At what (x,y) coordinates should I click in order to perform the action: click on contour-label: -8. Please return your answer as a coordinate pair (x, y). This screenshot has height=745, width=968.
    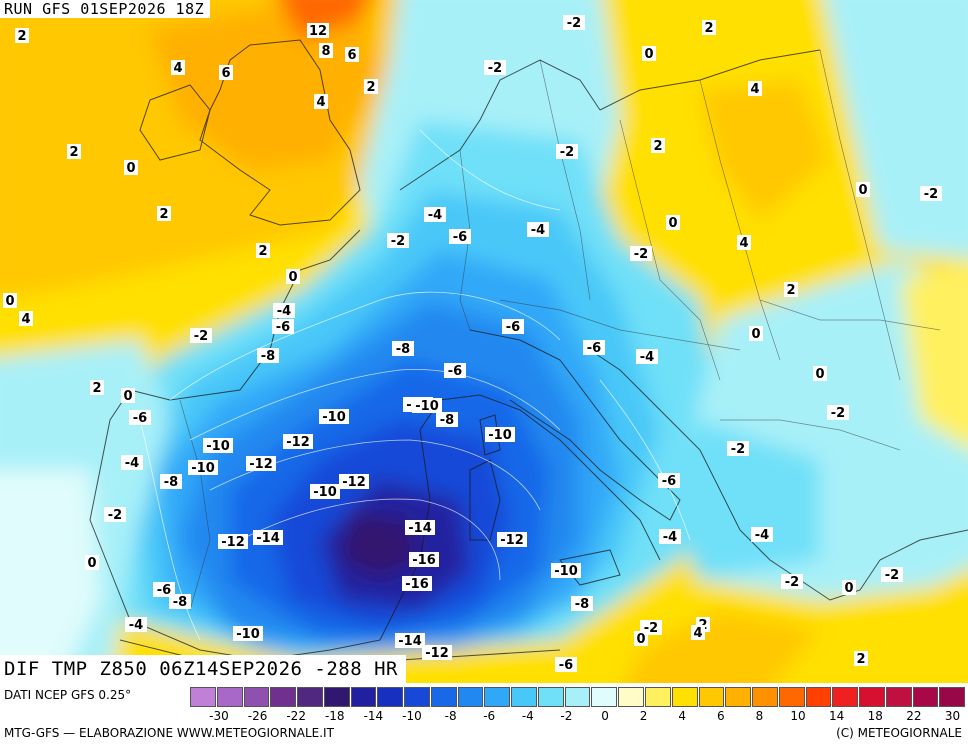
    Looking at the image, I should click on (582, 604).